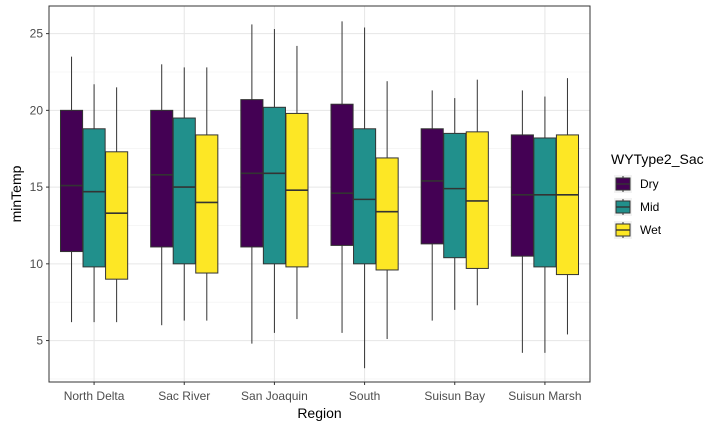 The image size is (725, 428). I want to click on legend-item-dry: Dry, so click(636, 184).